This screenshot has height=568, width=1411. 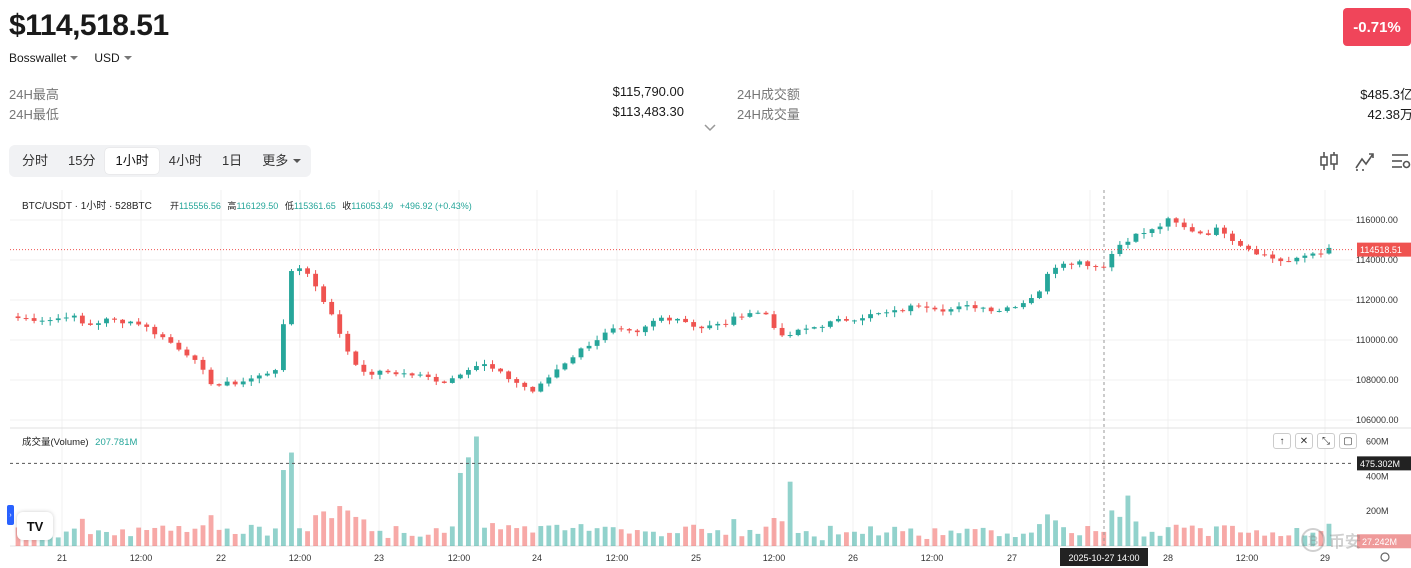 I want to click on currency-label: USD, so click(x=107, y=58).